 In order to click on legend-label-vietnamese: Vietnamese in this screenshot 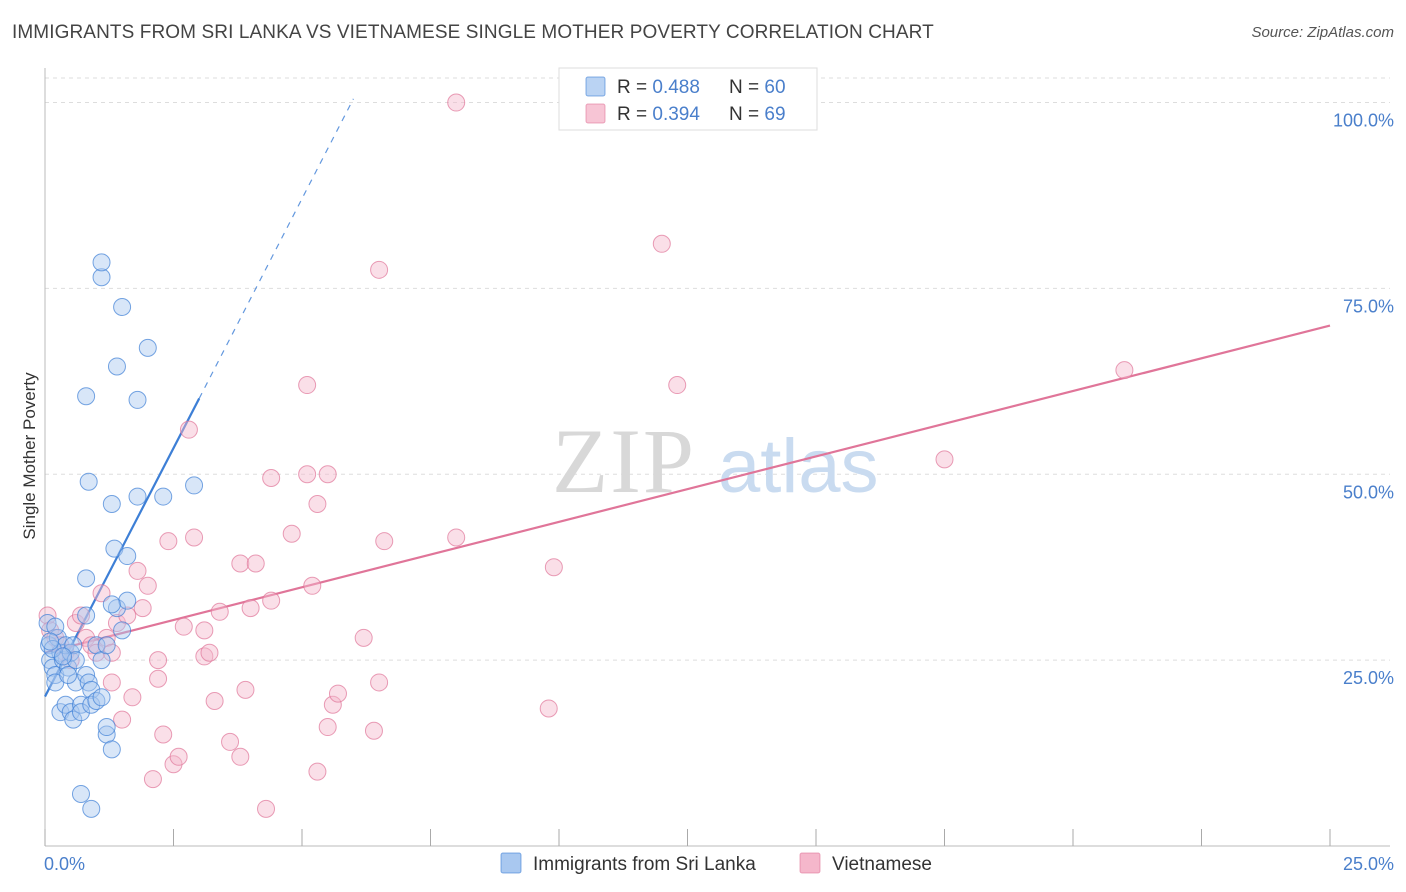, I will do `click(882, 864)`.